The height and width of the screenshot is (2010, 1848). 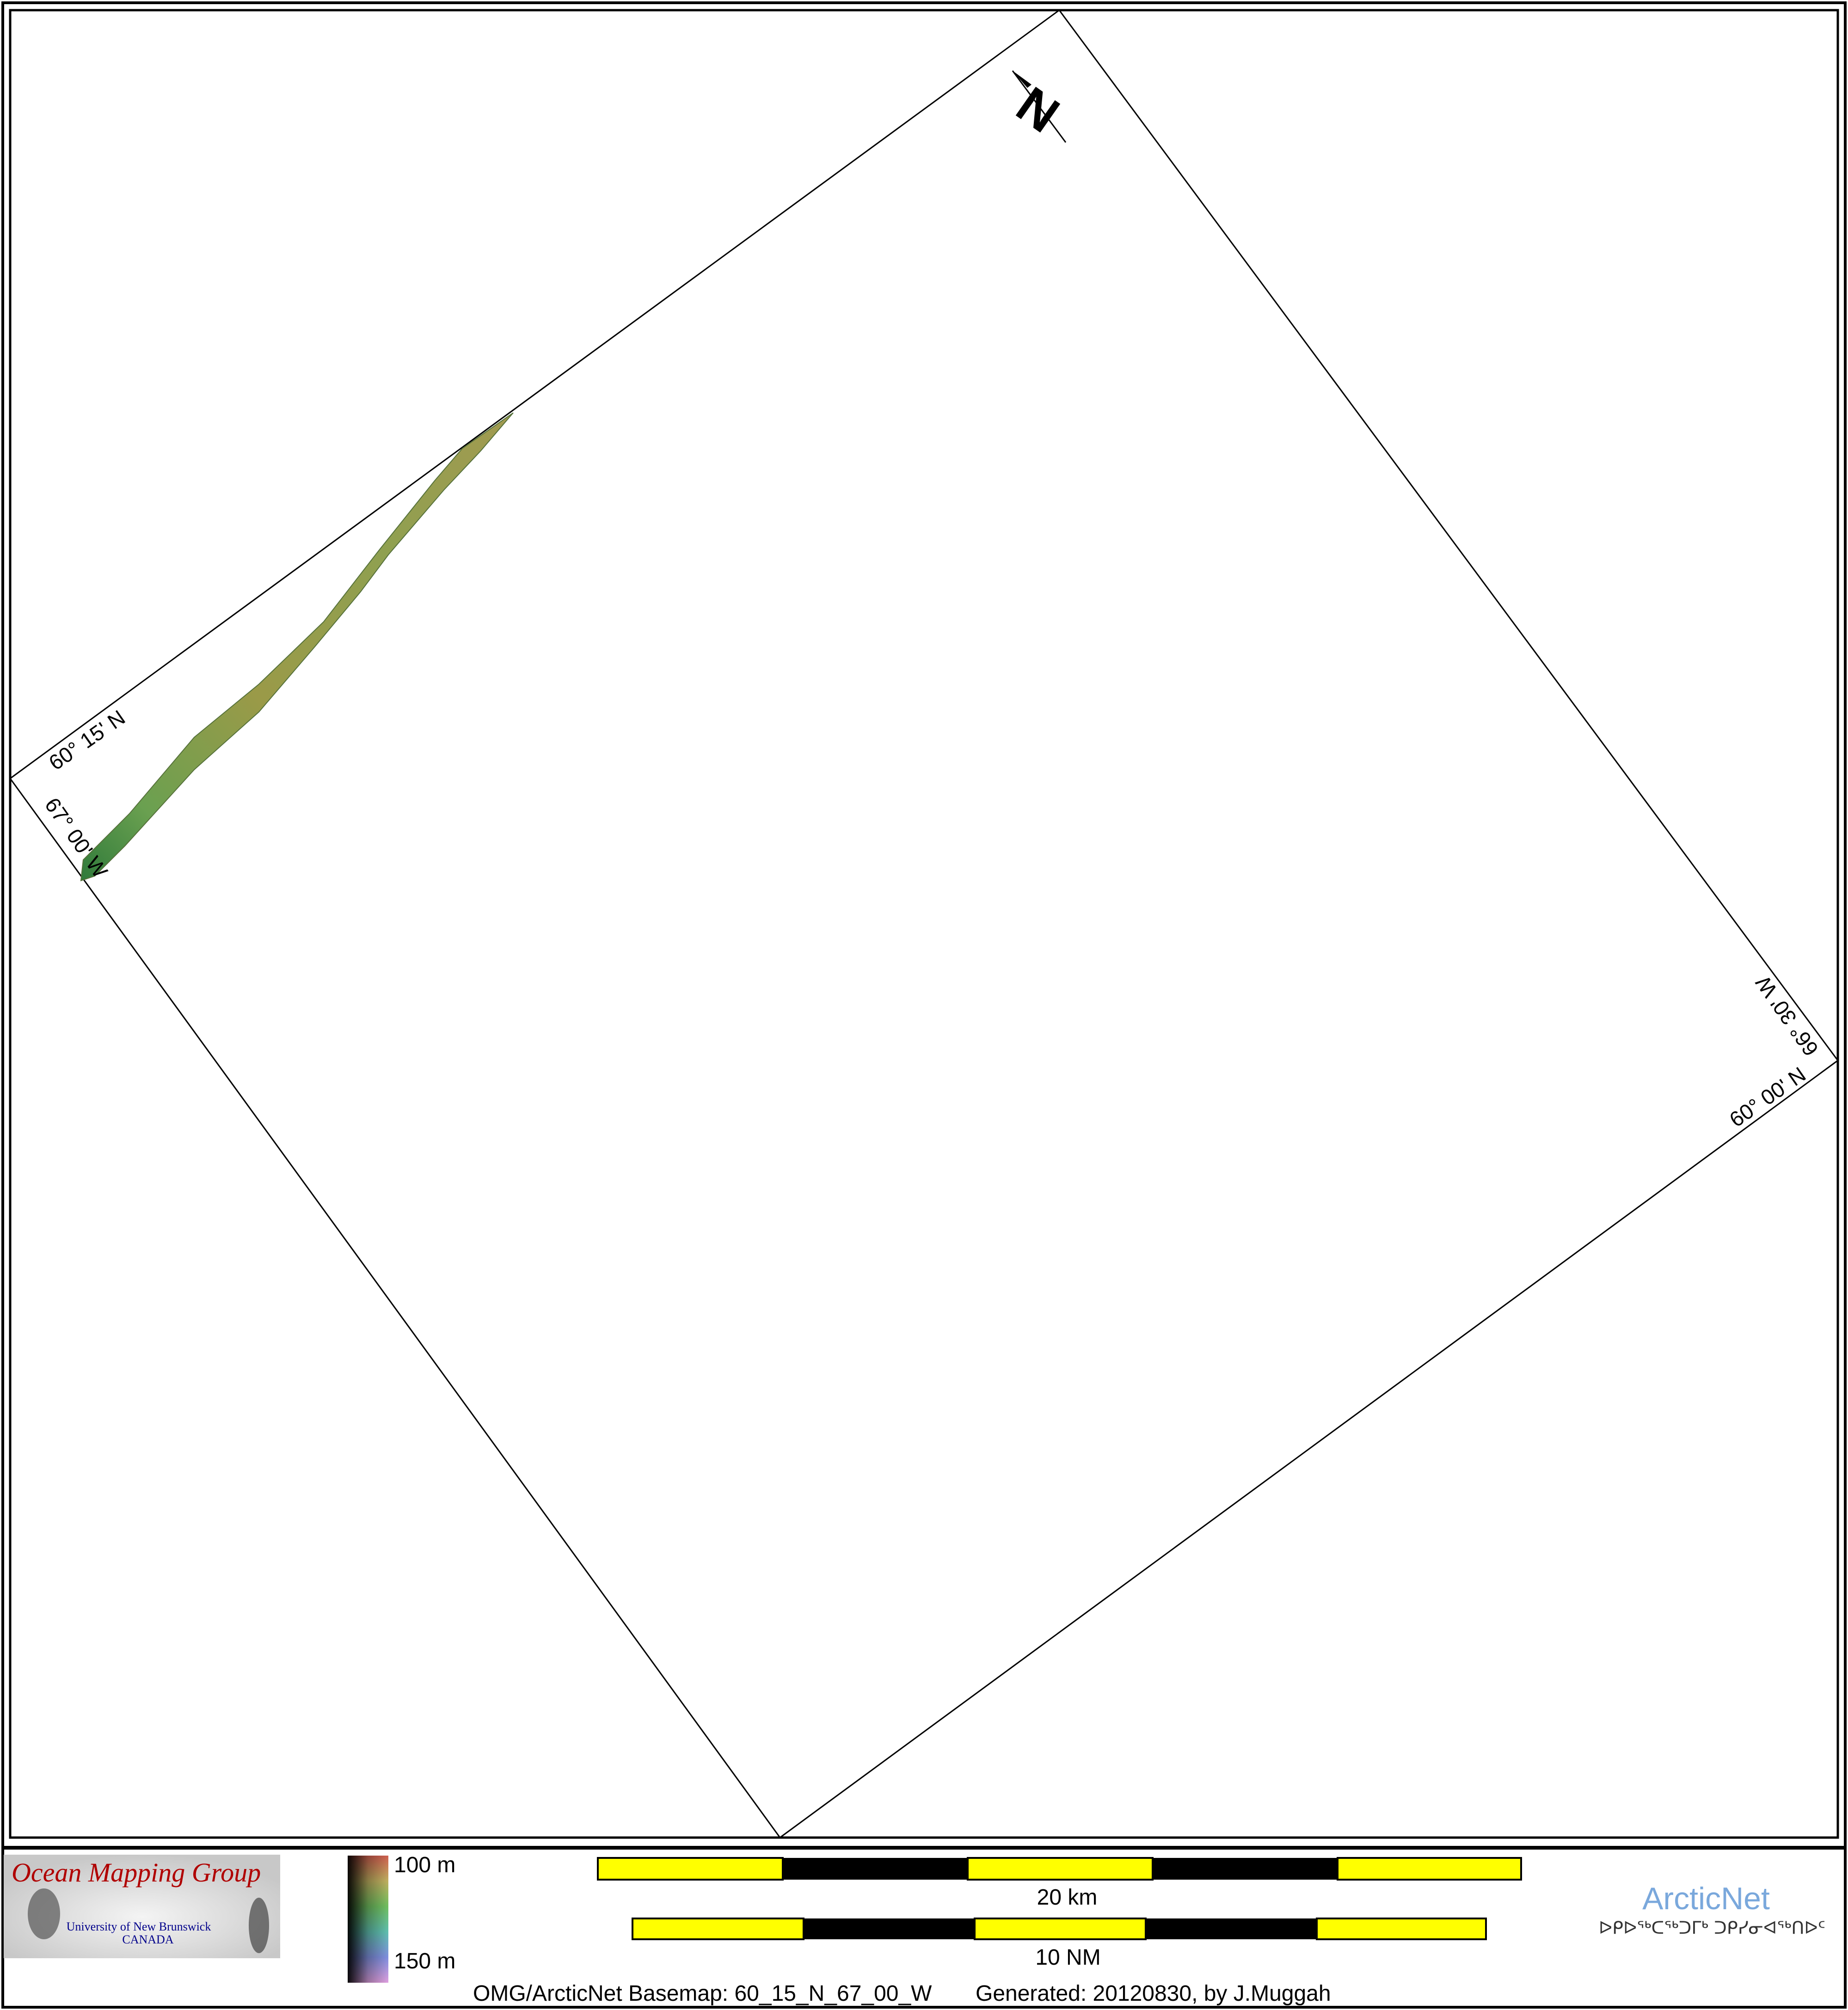 What do you see at coordinates (148, 1939) in the screenshot?
I see `omg-logo-country: CANADA` at bounding box center [148, 1939].